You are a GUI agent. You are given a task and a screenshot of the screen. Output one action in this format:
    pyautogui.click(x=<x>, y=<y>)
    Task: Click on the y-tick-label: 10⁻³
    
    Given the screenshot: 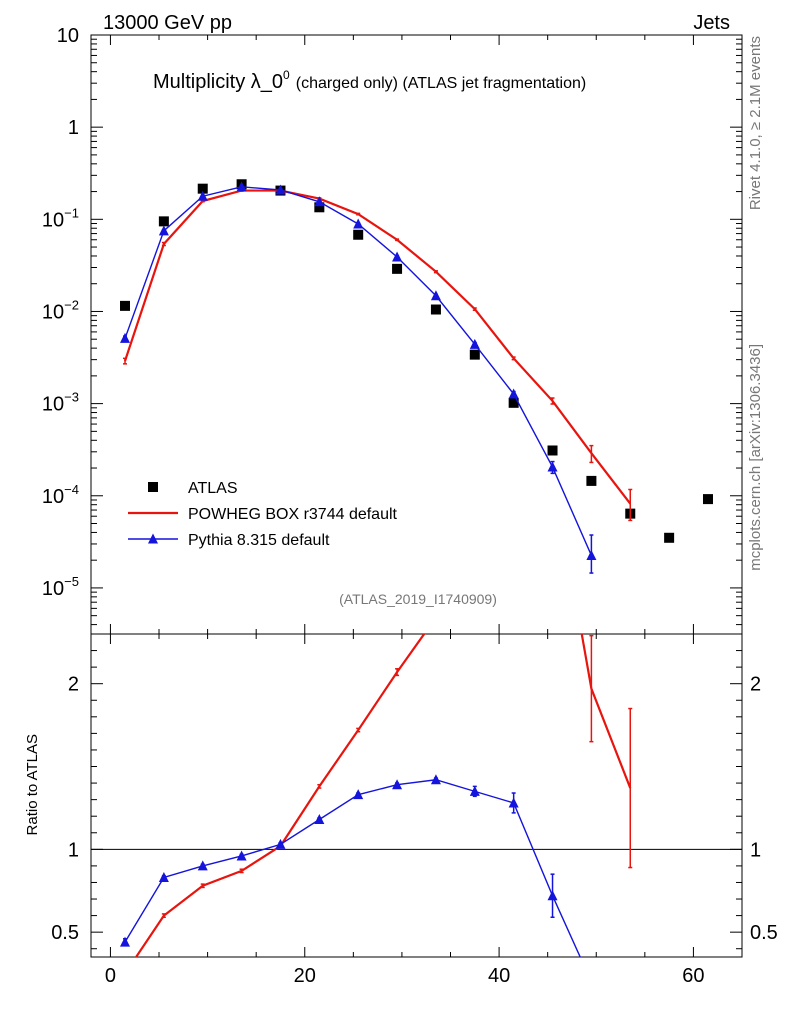 What is the action you would take?
    pyautogui.click(x=60, y=403)
    